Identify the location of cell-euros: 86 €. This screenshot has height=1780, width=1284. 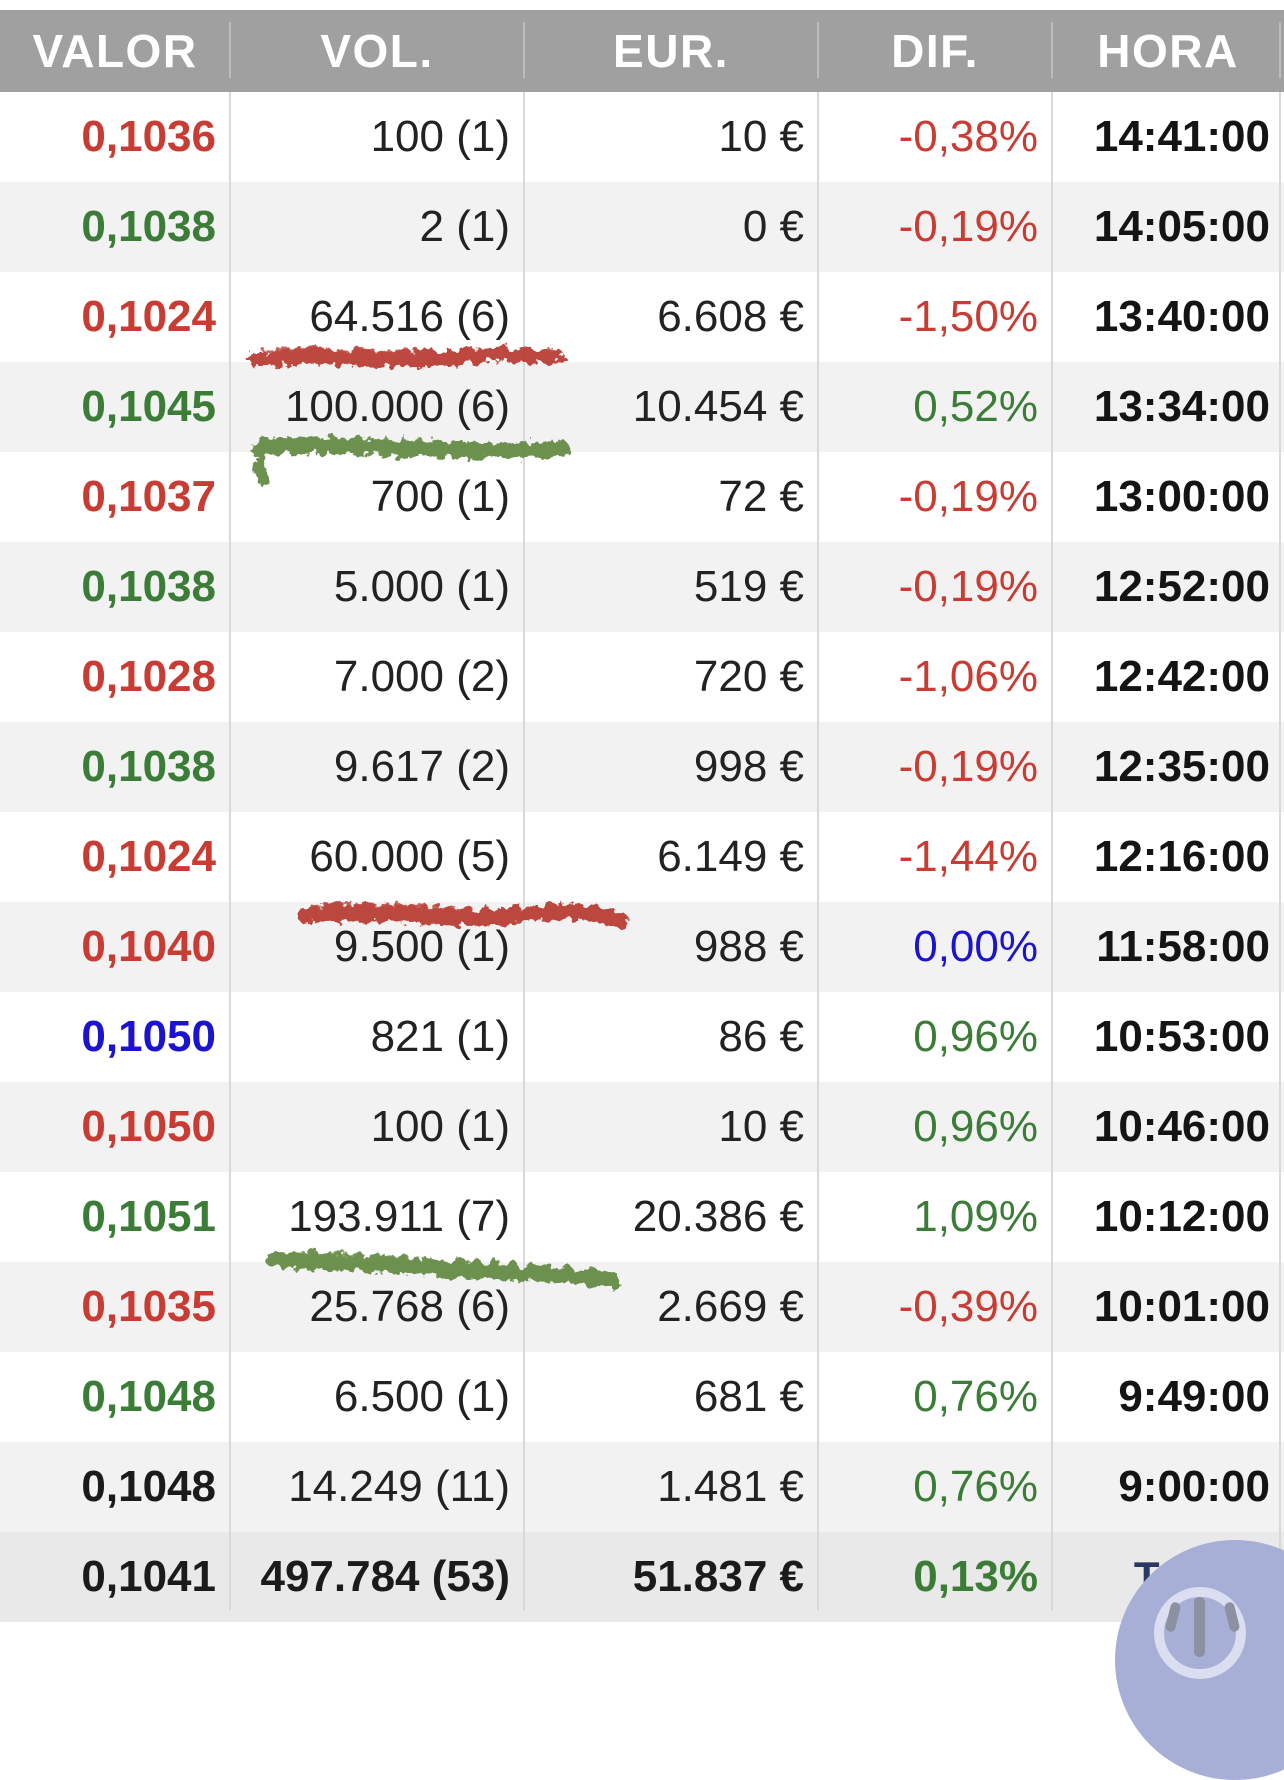
(761, 1036).